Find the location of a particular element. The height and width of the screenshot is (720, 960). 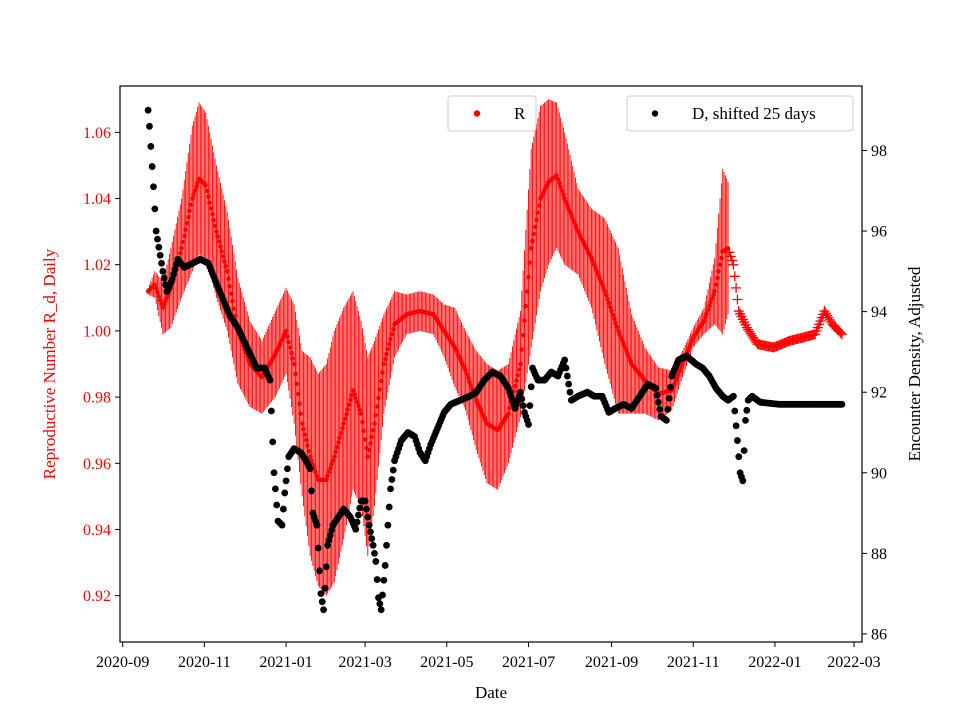

legend-r-box is located at coordinates (492, 113).